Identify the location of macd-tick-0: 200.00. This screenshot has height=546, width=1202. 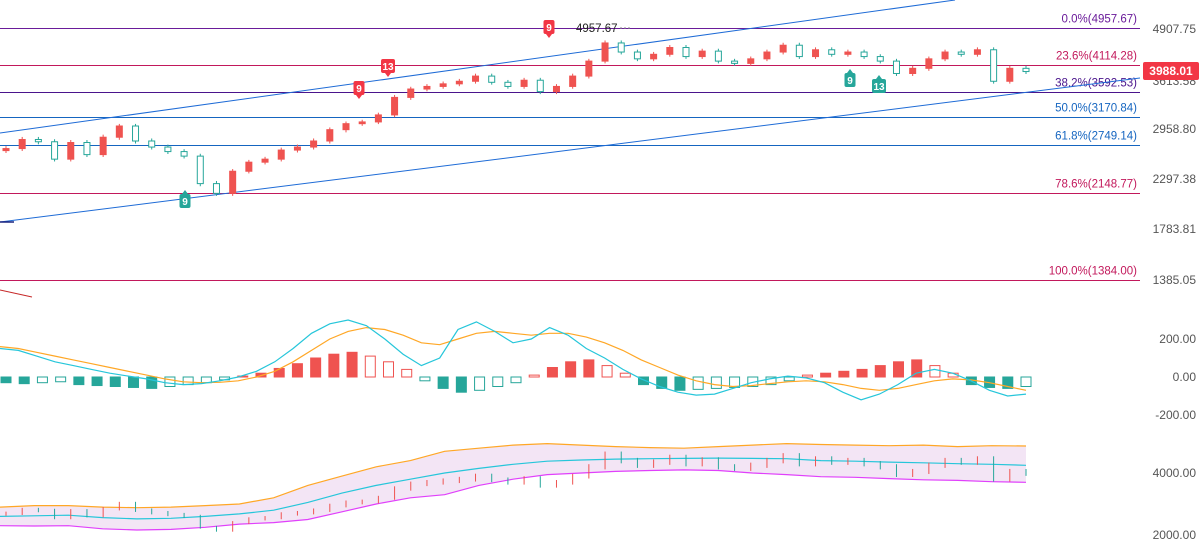
(1177, 339).